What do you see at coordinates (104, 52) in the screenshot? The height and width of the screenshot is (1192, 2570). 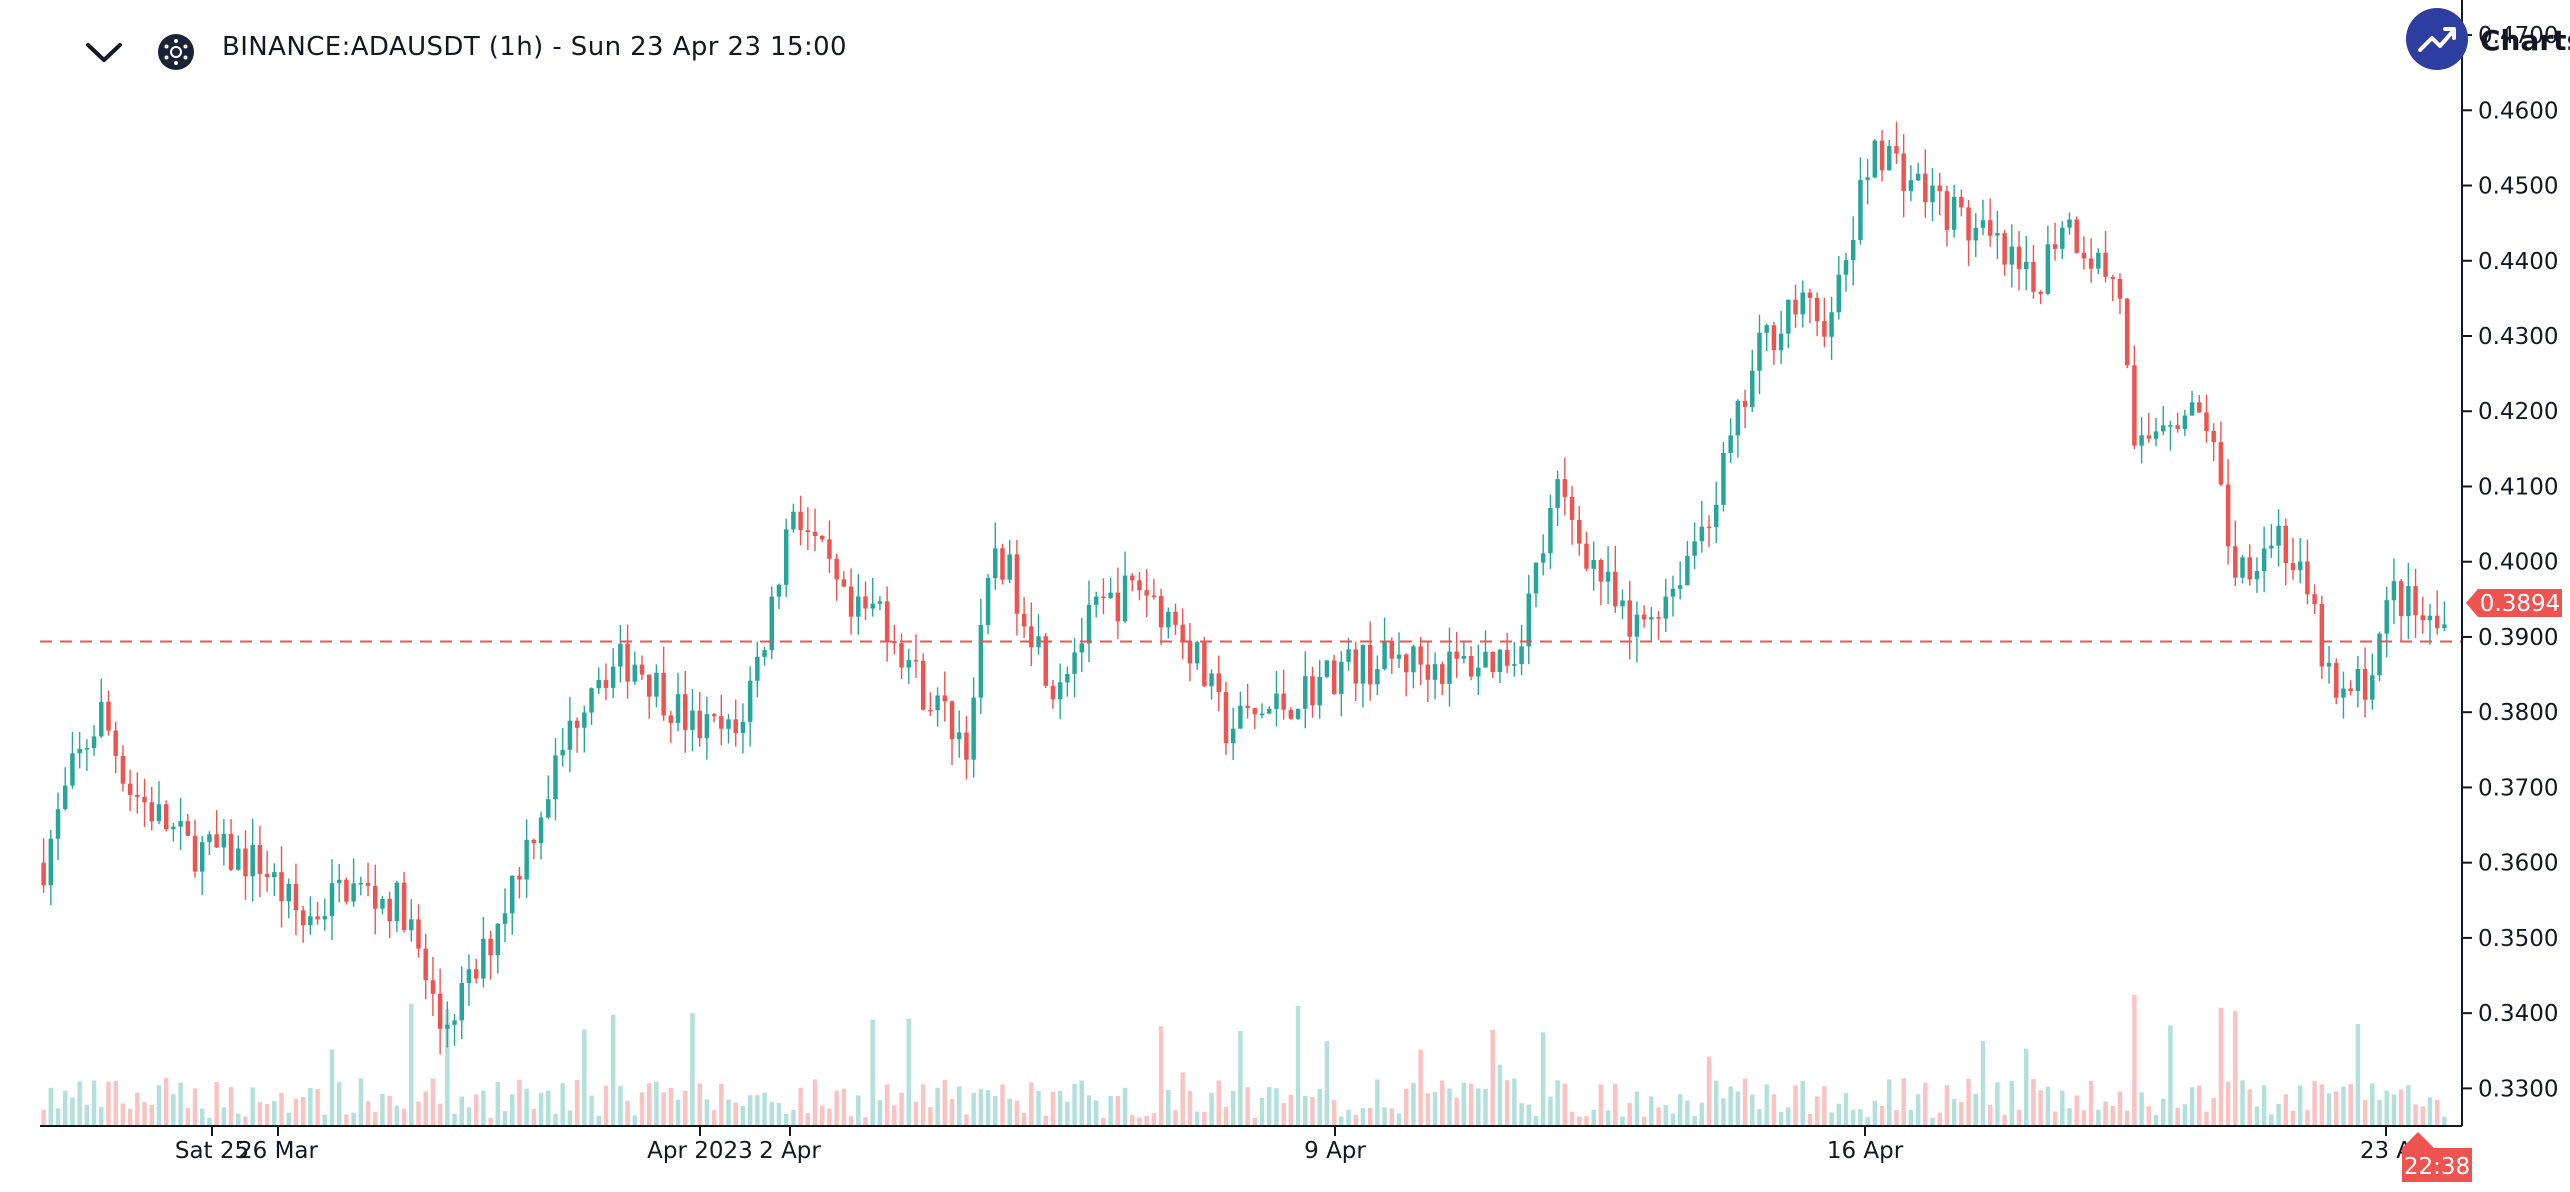 I see `chevron-down-icon` at bounding box center [104, 52].